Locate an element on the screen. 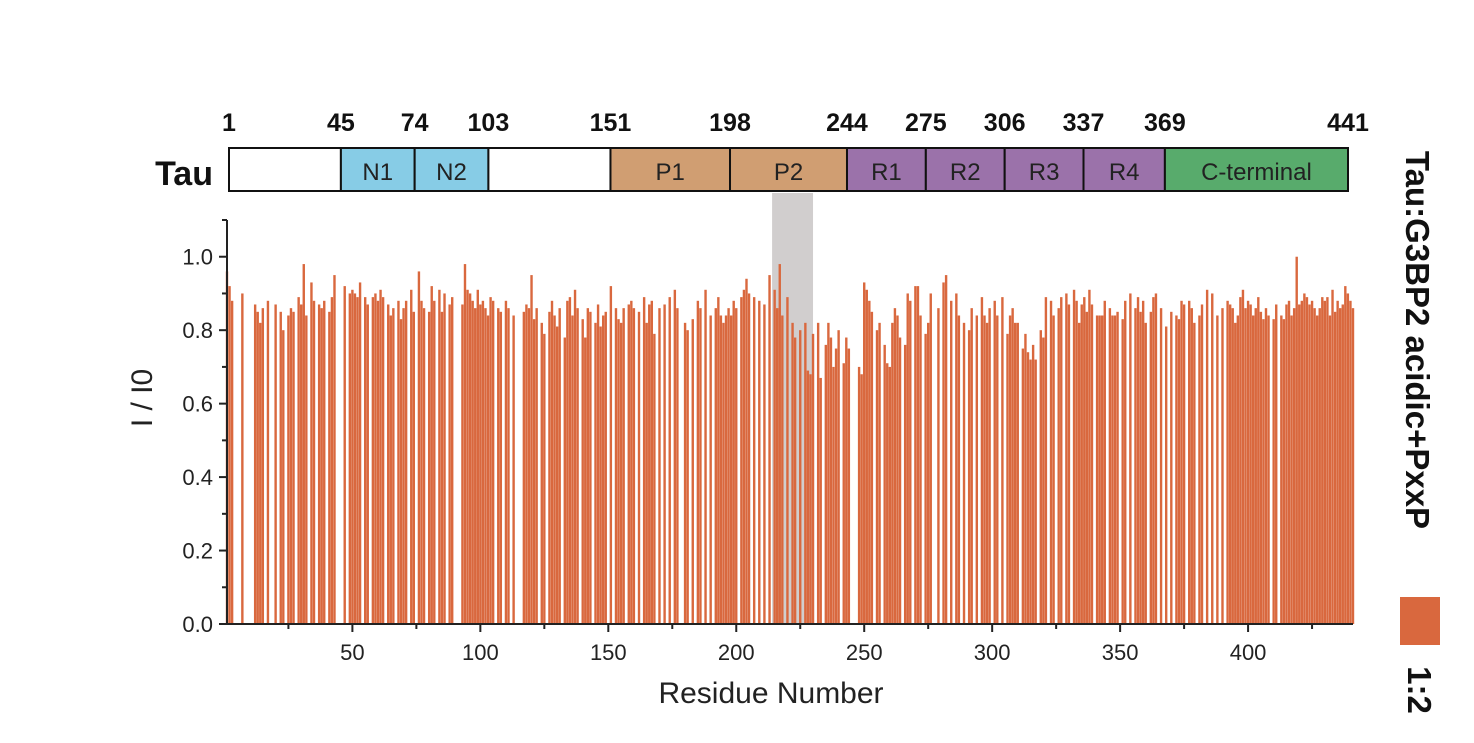 Image resolution: width=1474 pixels, height=743 pixels. x-tick-label: 100 is located at coordinates (480, 652).